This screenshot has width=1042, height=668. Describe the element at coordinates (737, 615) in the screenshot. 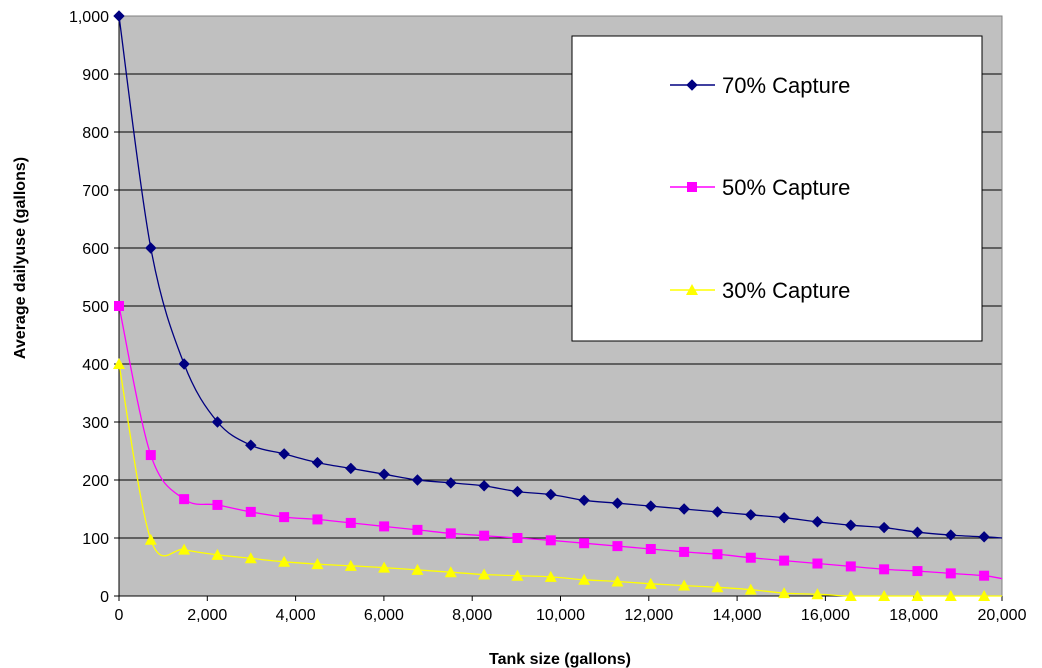

I see `x-tick-label: 14,000` at that location.